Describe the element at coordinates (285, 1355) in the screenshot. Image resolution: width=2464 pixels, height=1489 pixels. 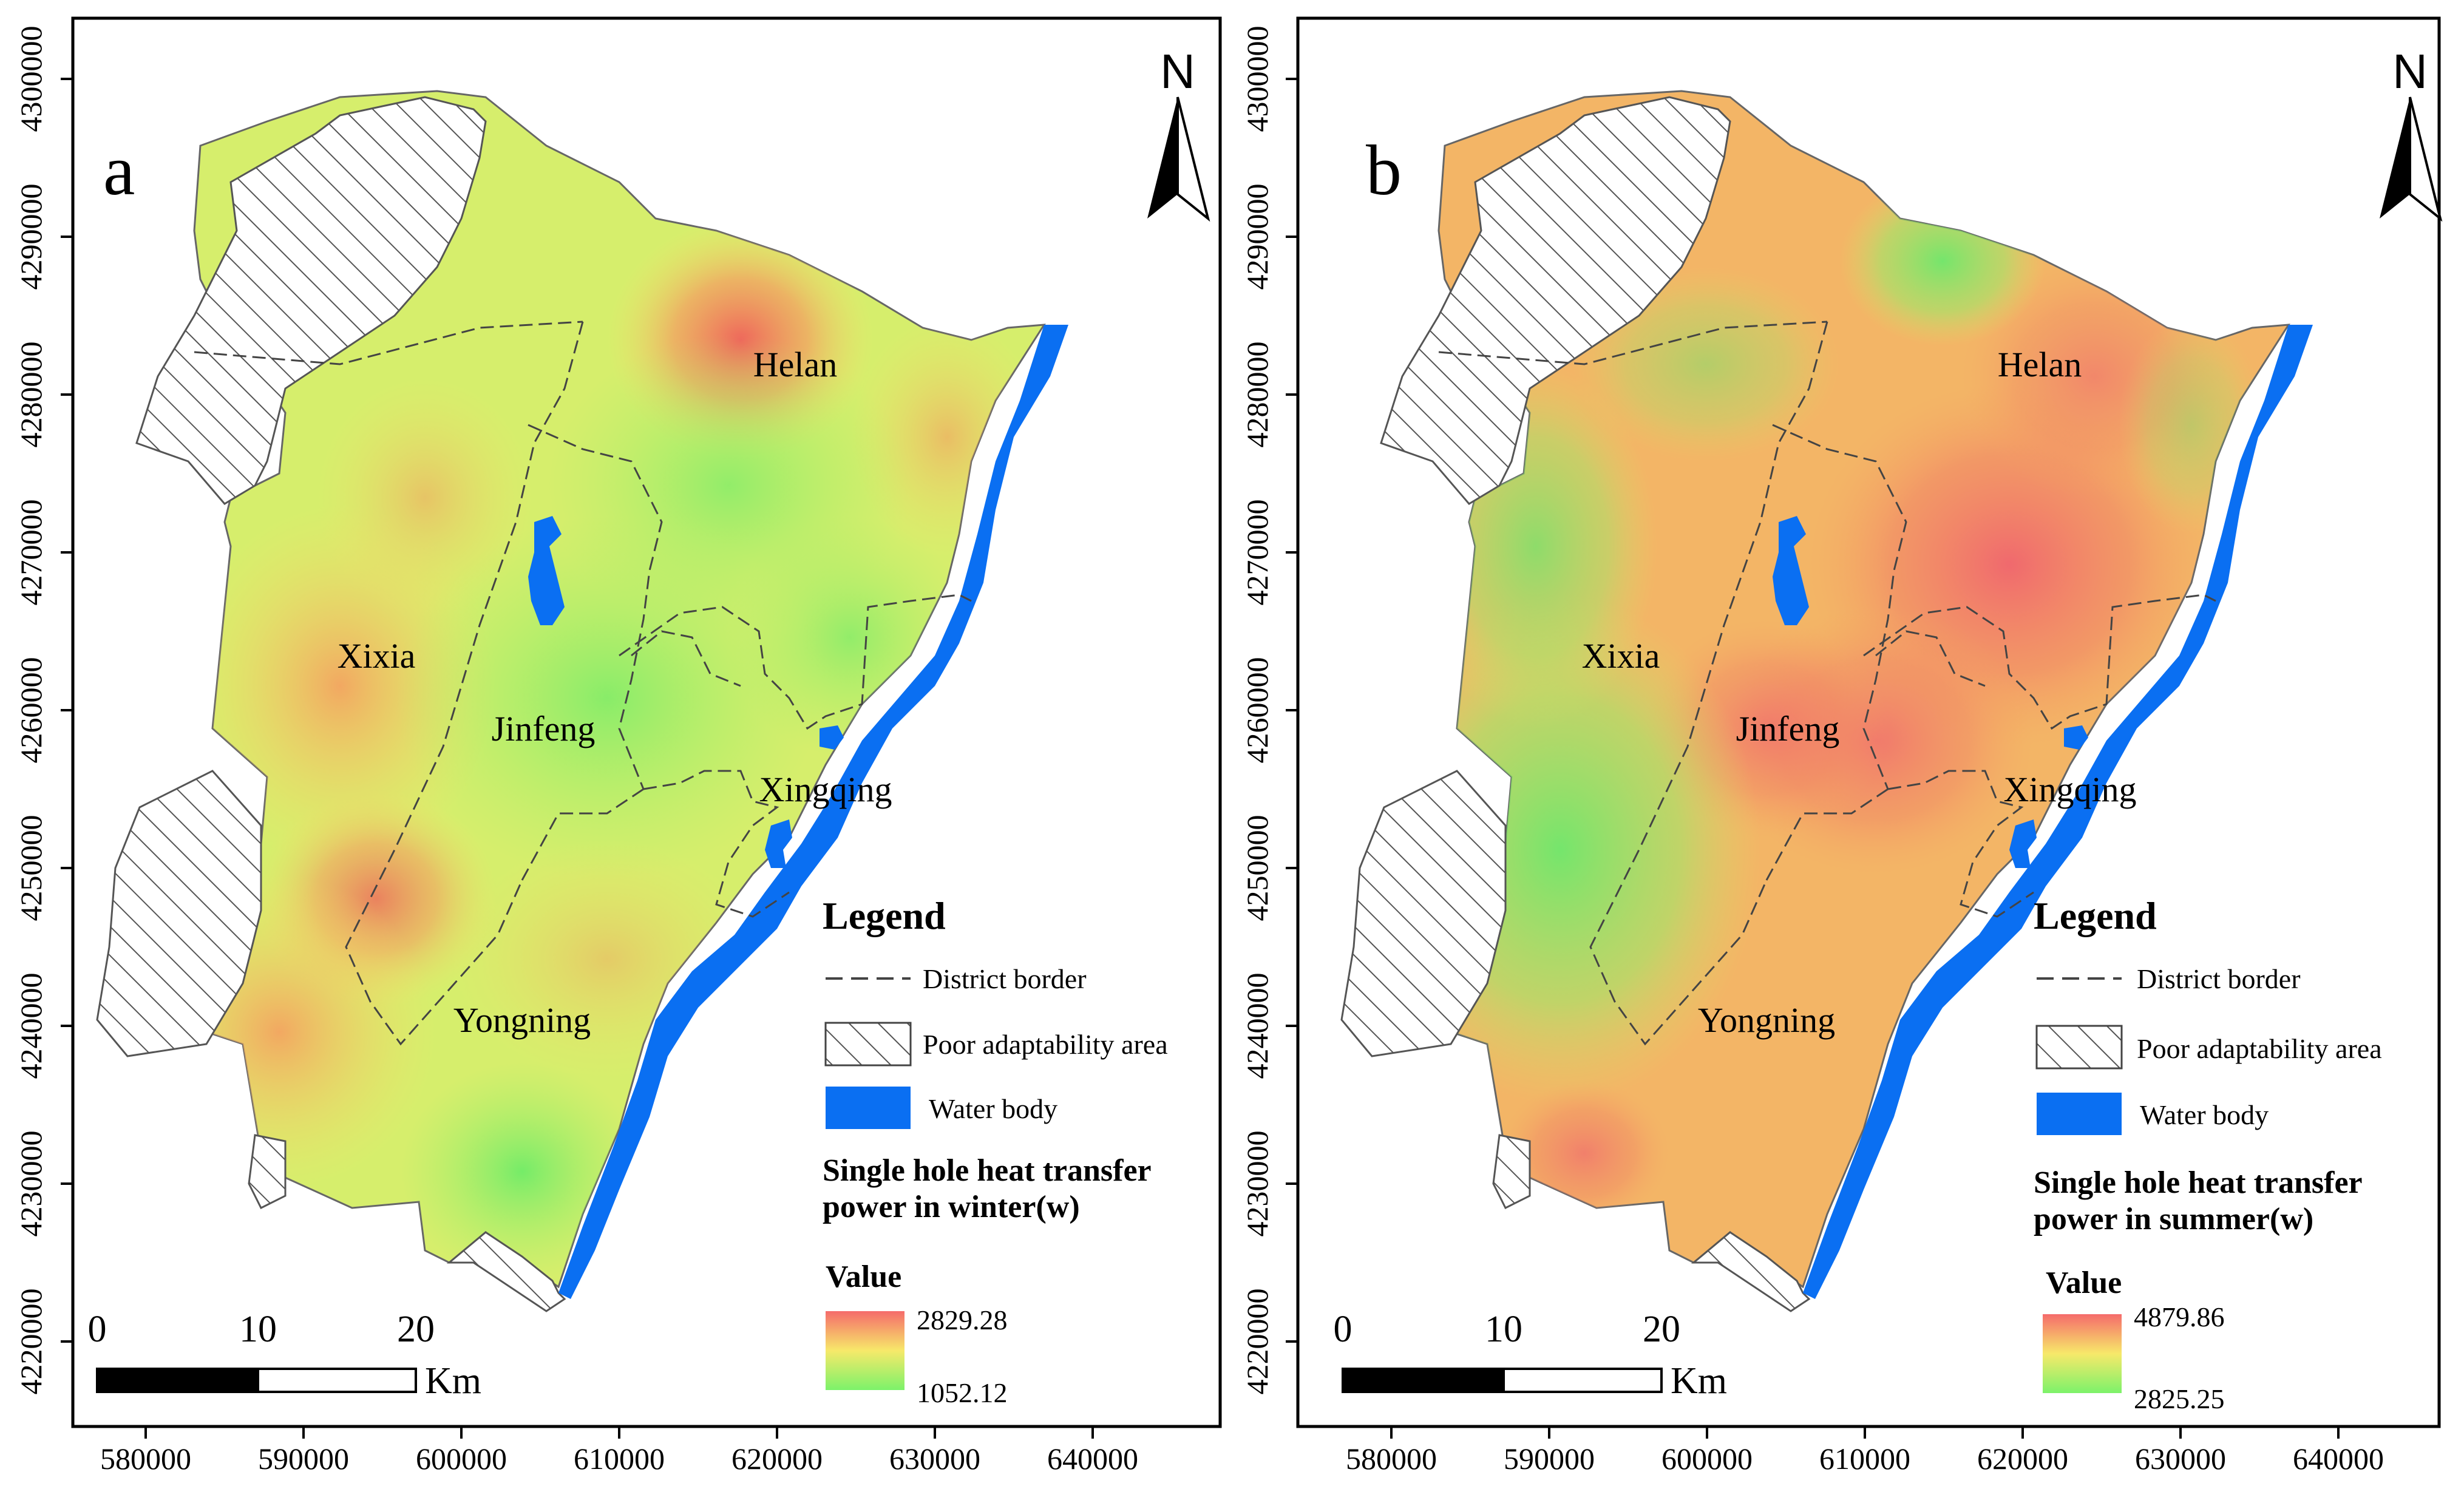
I see `panel-a-scale-bar: 0 10 20 Km` at that location.